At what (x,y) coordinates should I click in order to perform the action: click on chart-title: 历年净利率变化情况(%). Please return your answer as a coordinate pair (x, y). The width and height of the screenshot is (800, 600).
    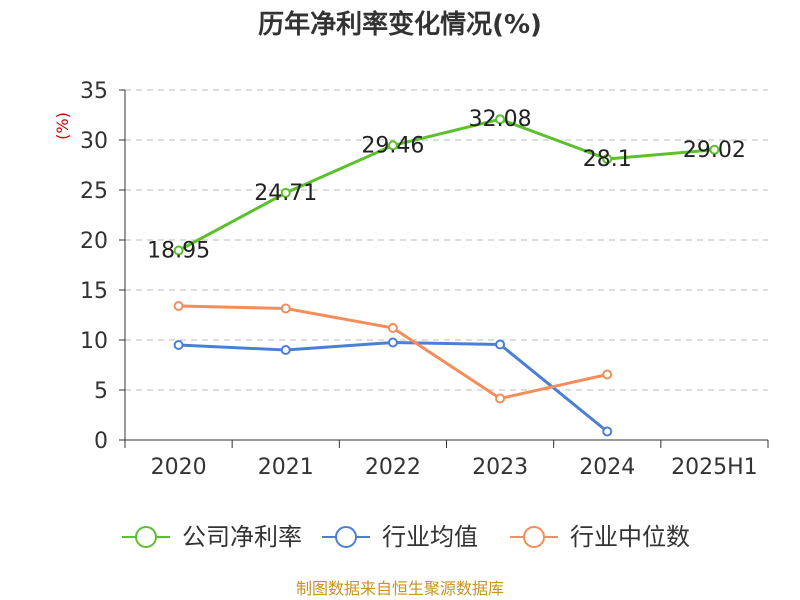
    Looking at the image, I should click on (400, 24).